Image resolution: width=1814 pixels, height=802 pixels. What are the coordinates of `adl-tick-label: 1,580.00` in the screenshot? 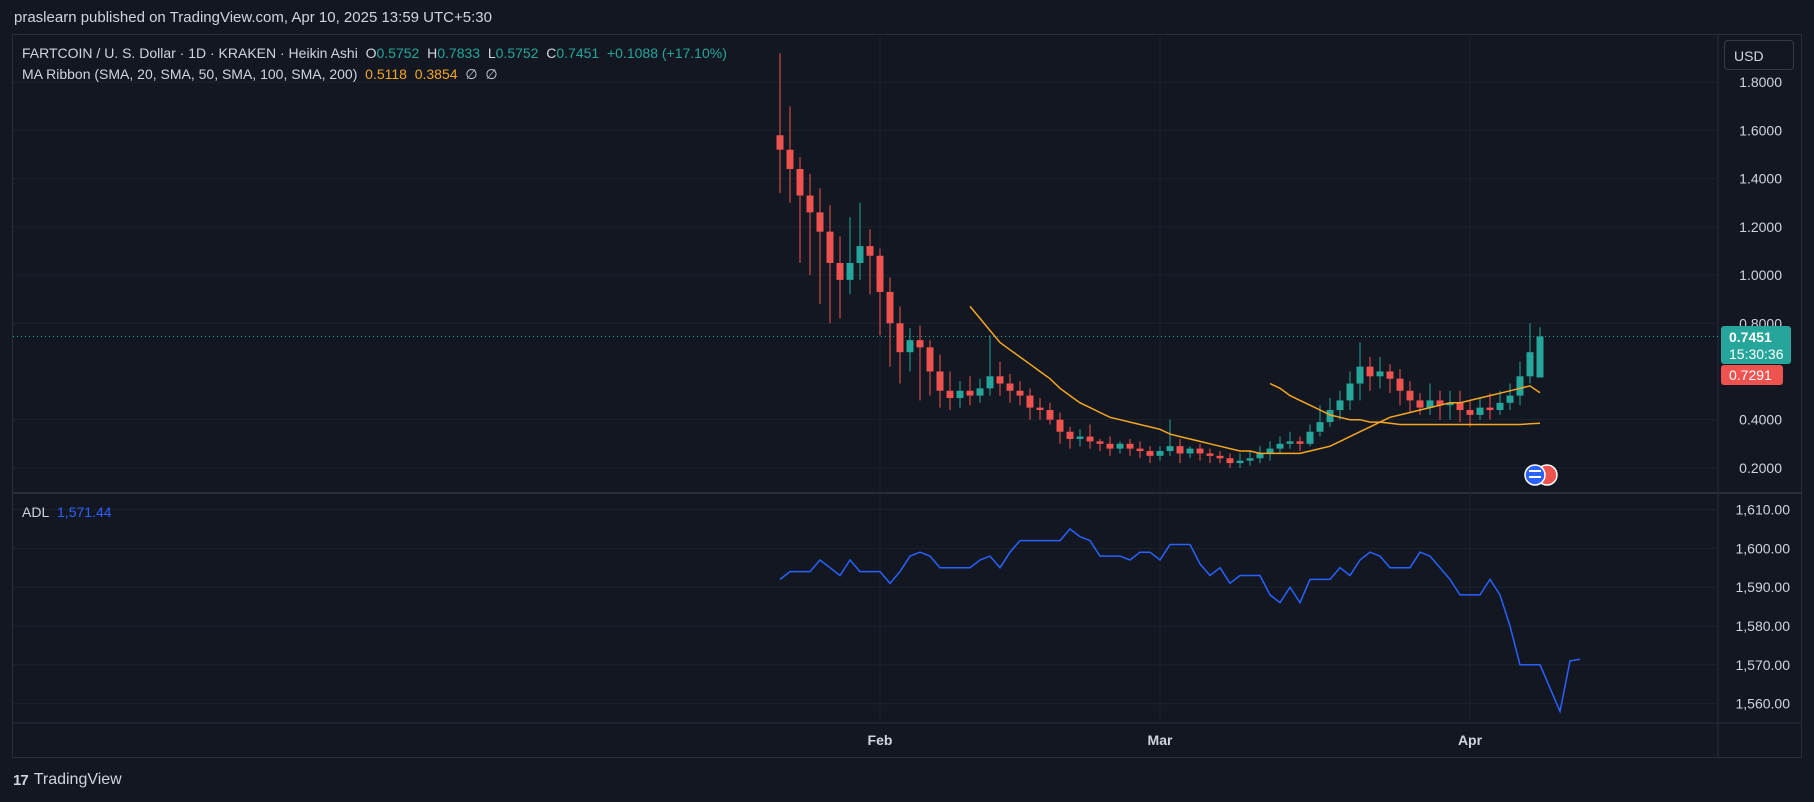 It's located at (1763, 626).